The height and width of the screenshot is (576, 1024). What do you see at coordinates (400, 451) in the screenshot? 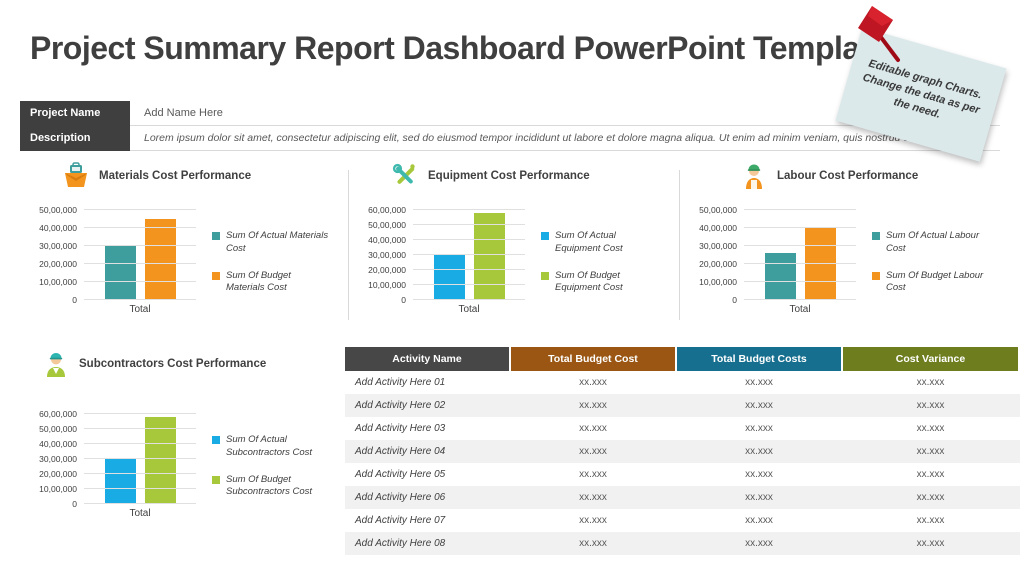
I see `activity-name-cell: Add Activity Here 04` at bounding box center [400, 451].